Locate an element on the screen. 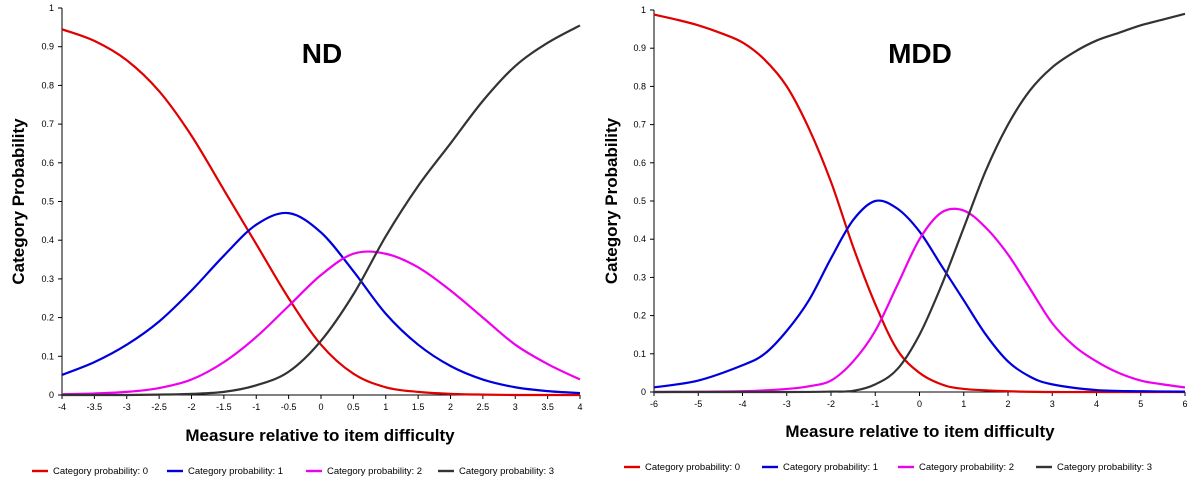 The image size is (1200, 485). x-tick-label: 0.5 is located at coordinates (353, 407).